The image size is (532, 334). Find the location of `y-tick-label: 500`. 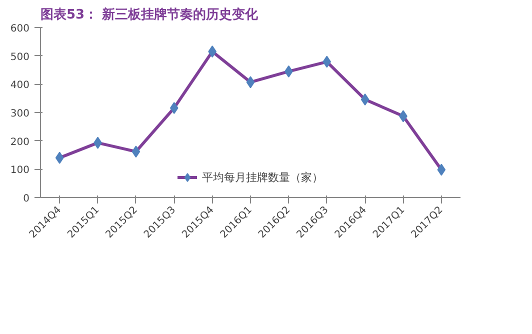

y-tick-label: 500 is located at coordinates (20, 57).